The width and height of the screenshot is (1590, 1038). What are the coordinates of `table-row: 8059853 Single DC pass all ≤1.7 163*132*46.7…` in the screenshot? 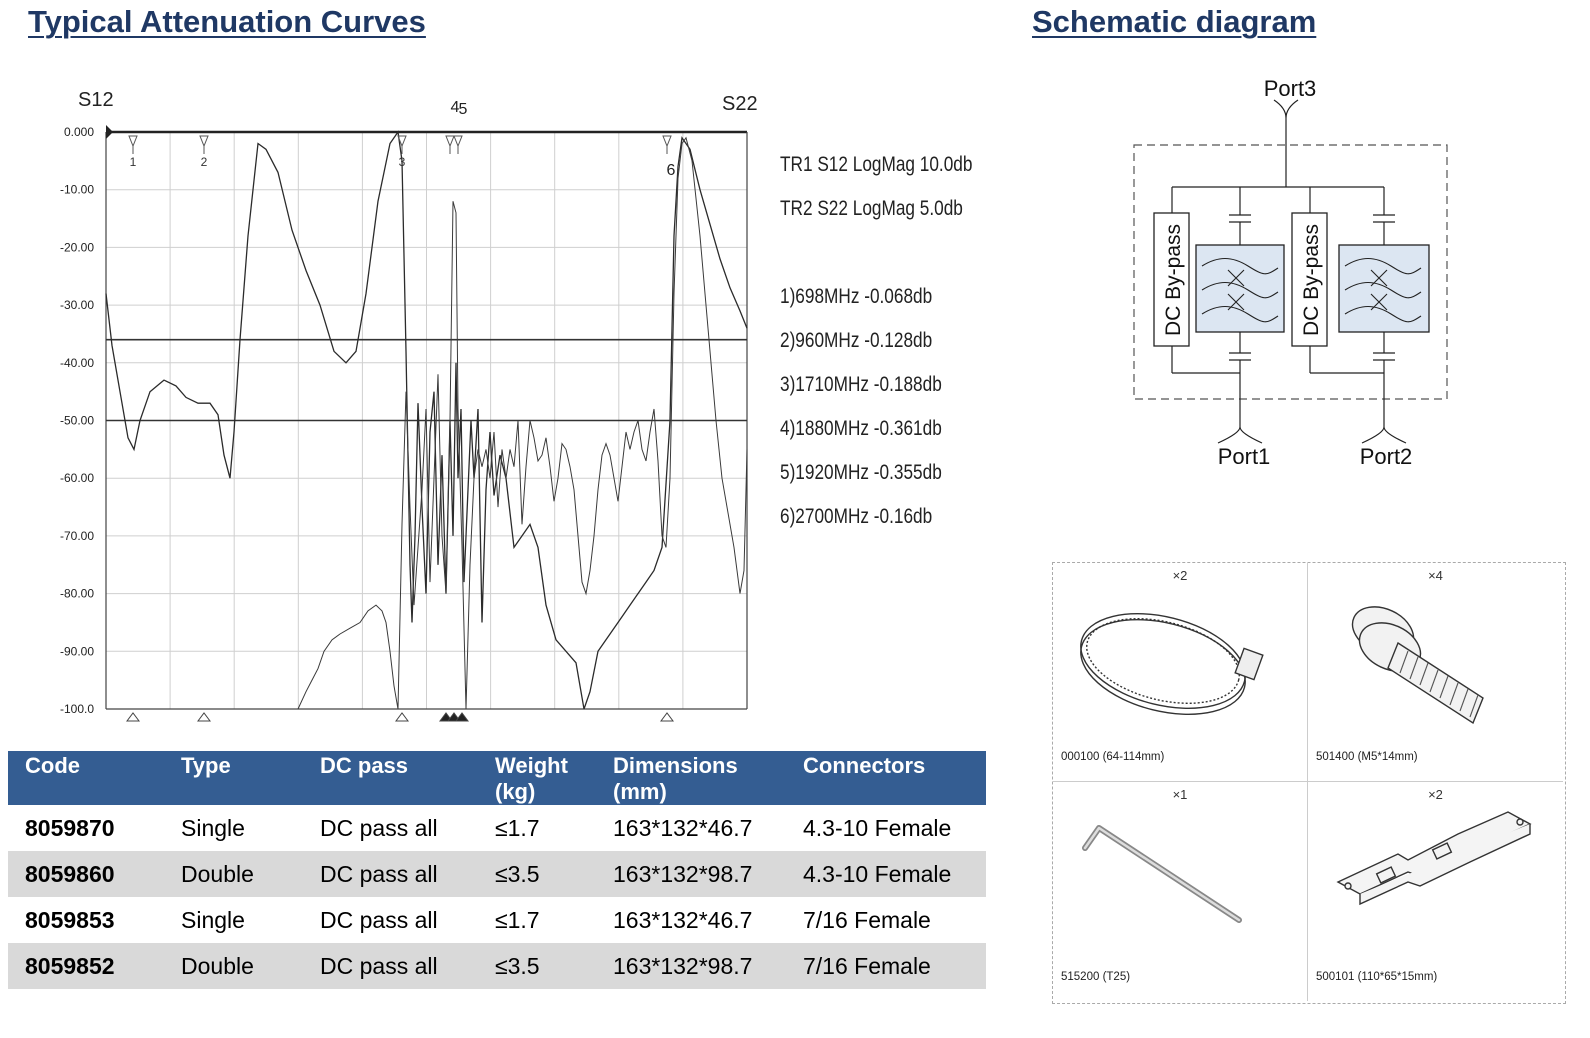 It's located at (497, 920).